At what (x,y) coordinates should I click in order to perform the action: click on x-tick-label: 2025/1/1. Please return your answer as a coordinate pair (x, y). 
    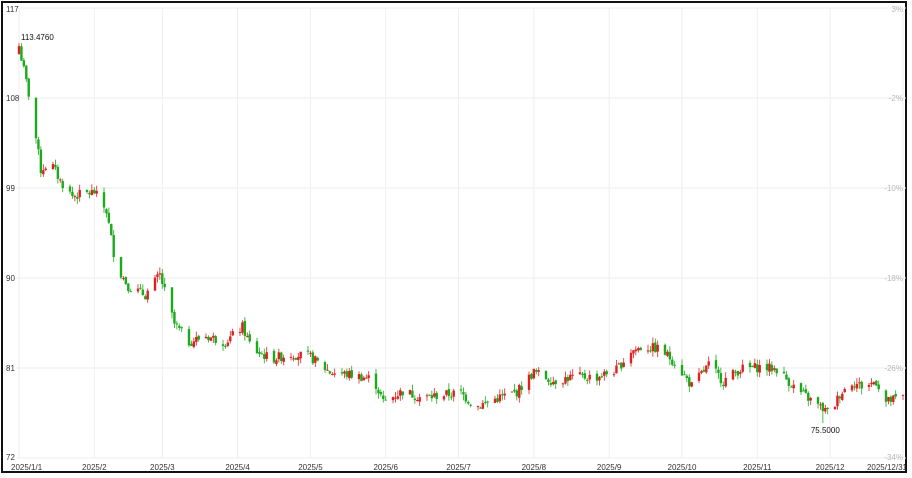
    Looking at the image, I should click on (27, 467).